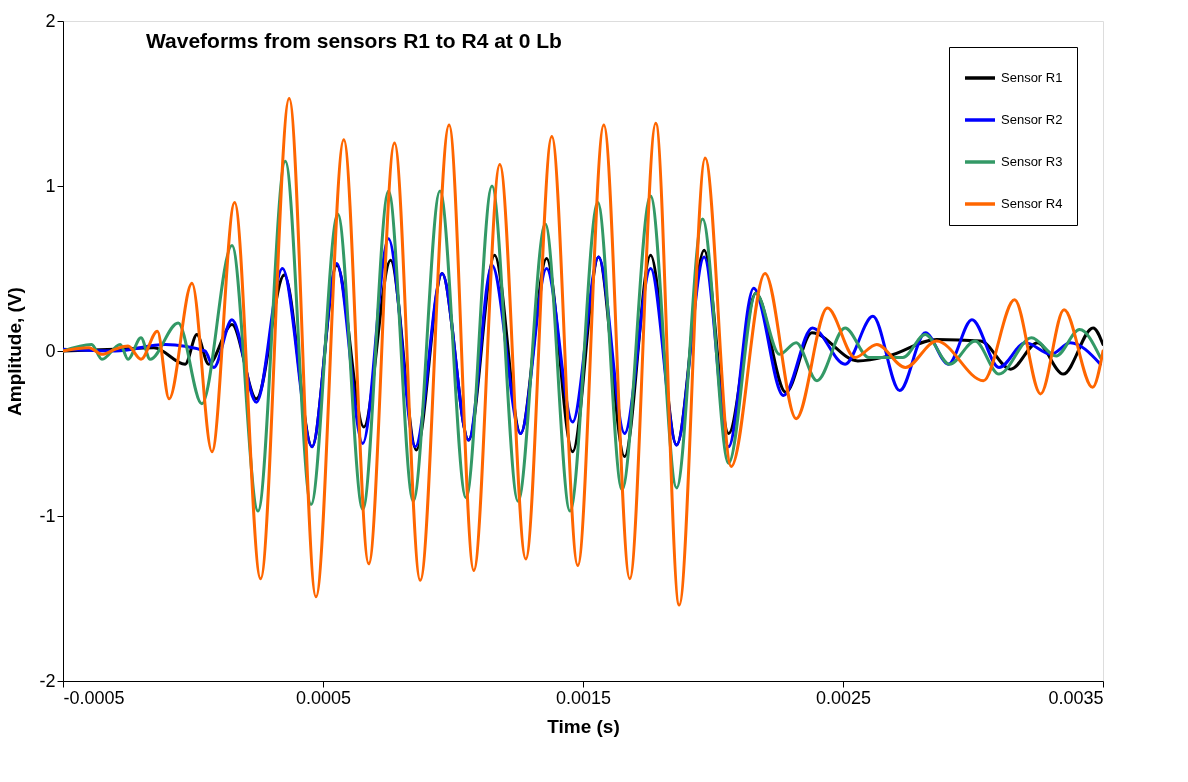 The height and width of the screenshot is (782, 1188). Describe the element at coordinates (583, 697) in the screenshot. I see `x-tick-label: 0.0015` at that location.